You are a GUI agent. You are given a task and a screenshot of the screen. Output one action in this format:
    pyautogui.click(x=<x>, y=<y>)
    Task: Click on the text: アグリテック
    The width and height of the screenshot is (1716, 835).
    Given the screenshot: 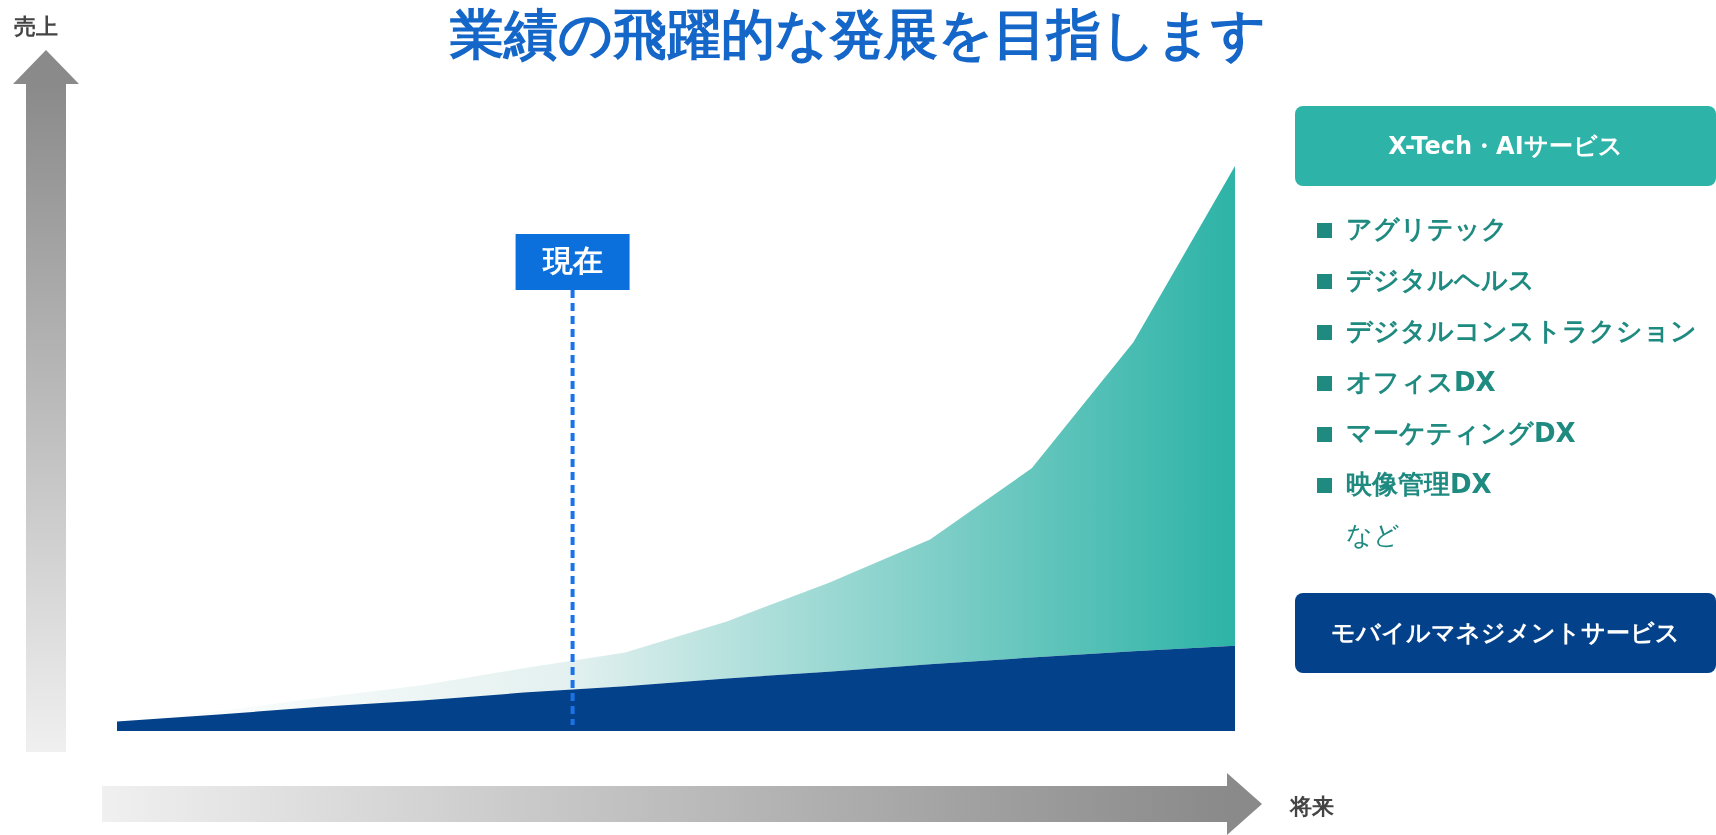 What is the action you would take?
    pyautogui.click(x=1427, y=229)
    